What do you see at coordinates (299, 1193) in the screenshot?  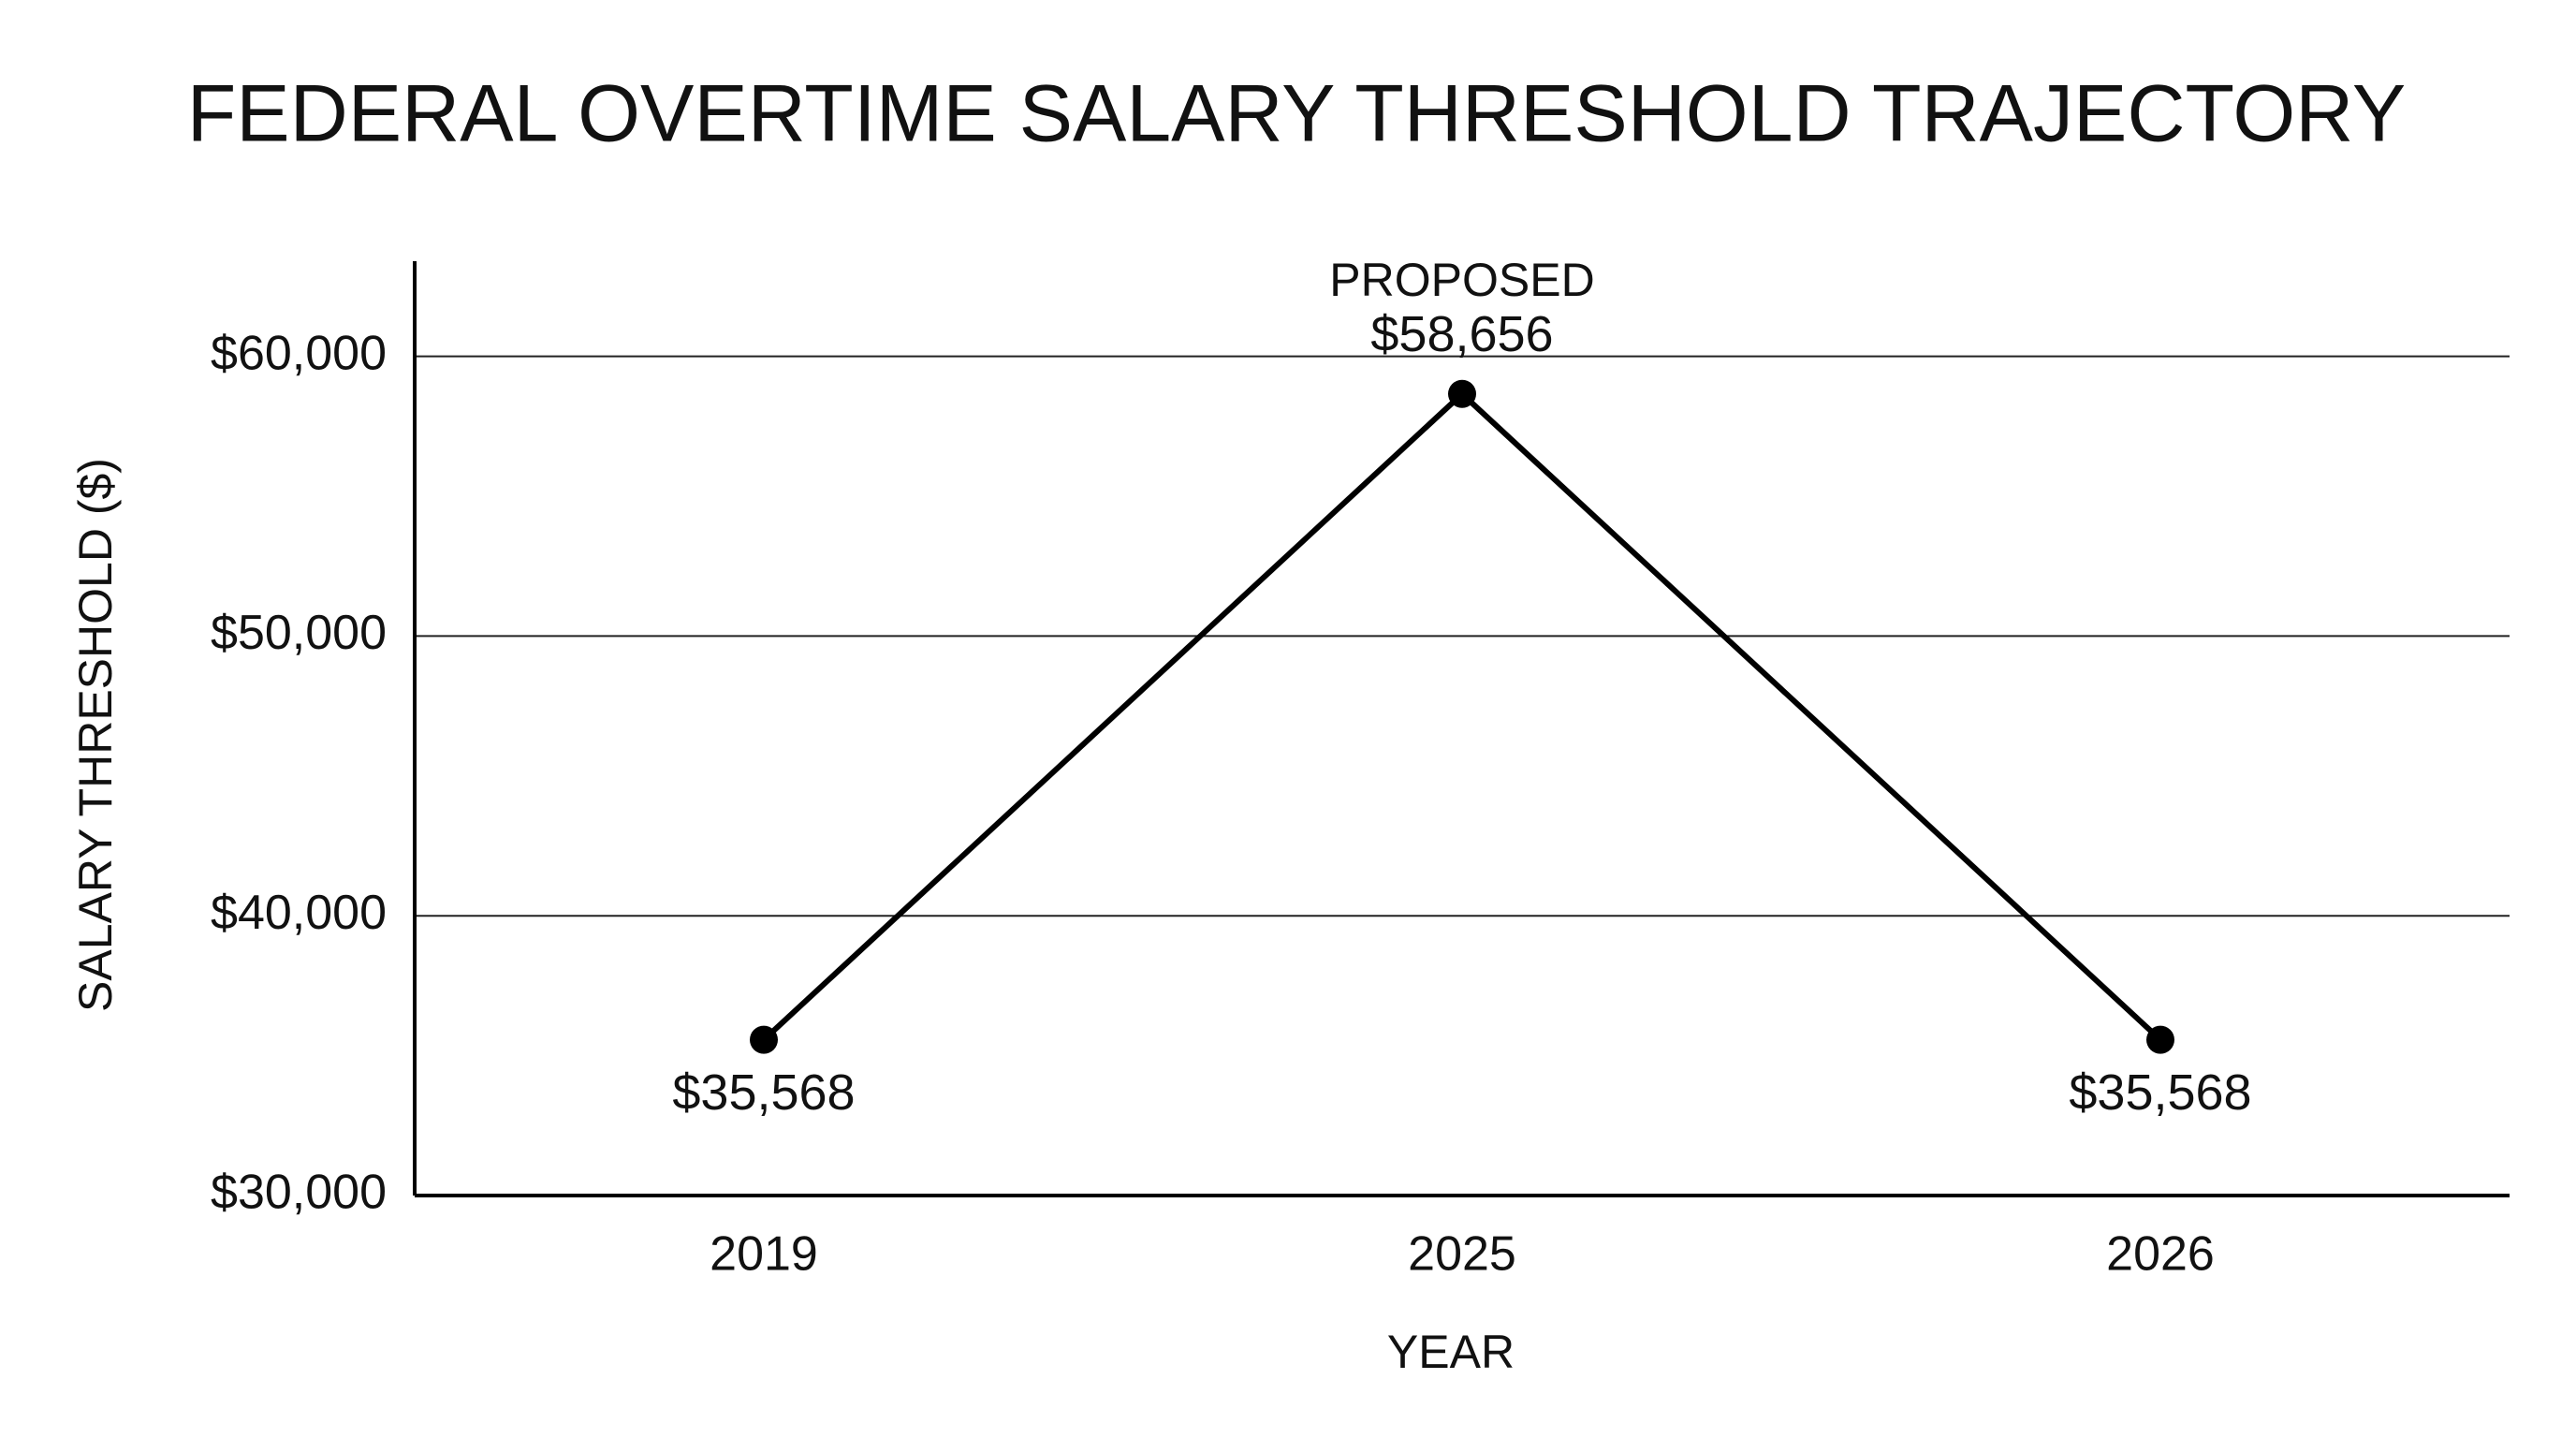 I see `y-tick-label: $30,000` at bounding box center [299, 1193].